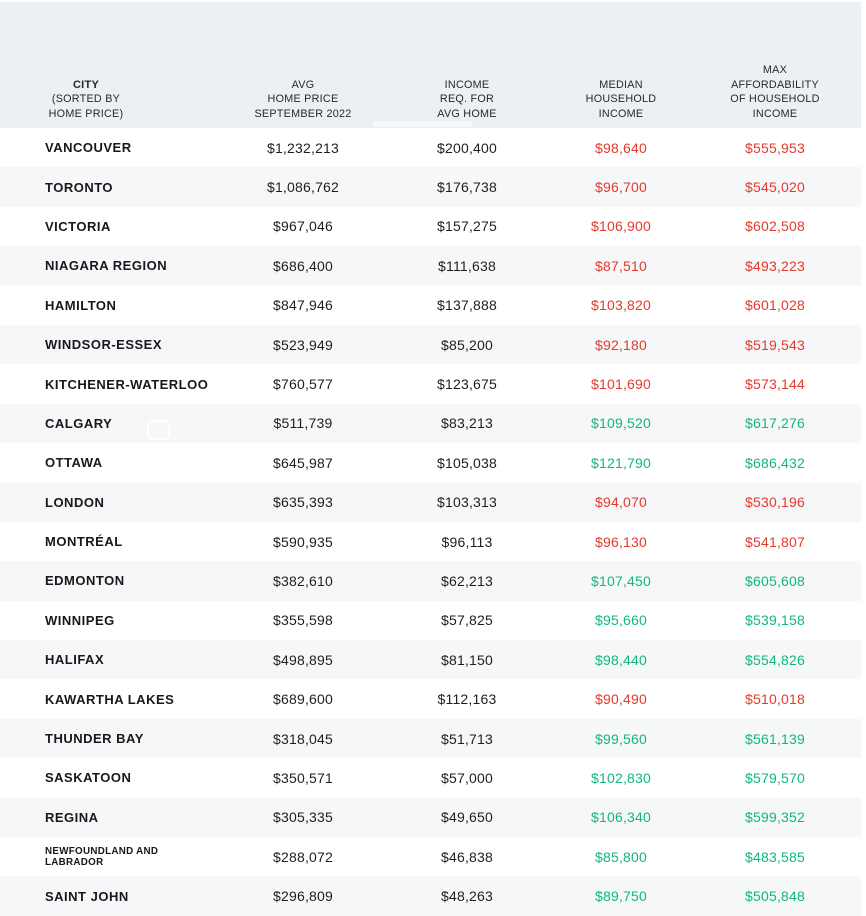 Image resolution: width=866 pixels, height=916 pixels. I want to click on max-affordability-cell: $541,807, so click(775, 541).